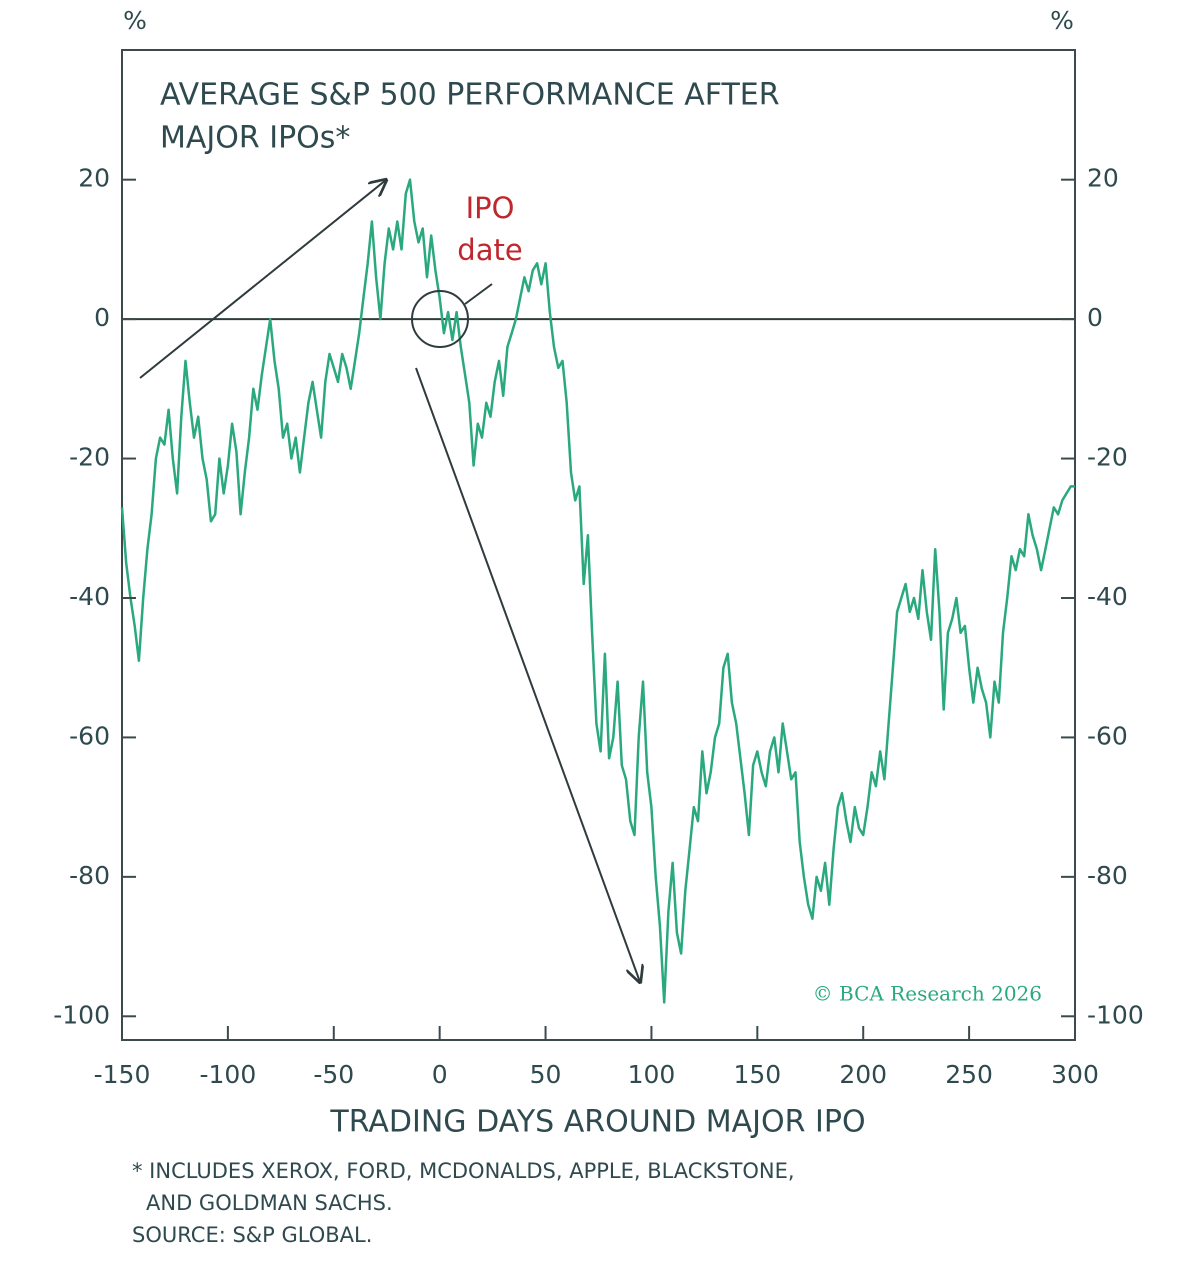 This screenshot has height=1266, width=1200. I want to click on chart-title: AVERAGE S&P 500 PERFORMANCE AFTER, so click(470, 95).